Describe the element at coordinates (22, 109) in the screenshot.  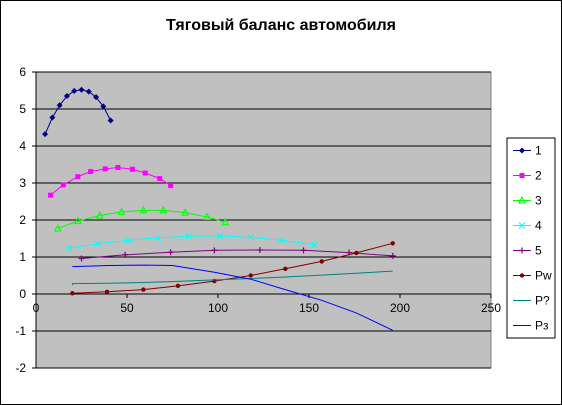
I see `y-tick-label: 5` at that location.